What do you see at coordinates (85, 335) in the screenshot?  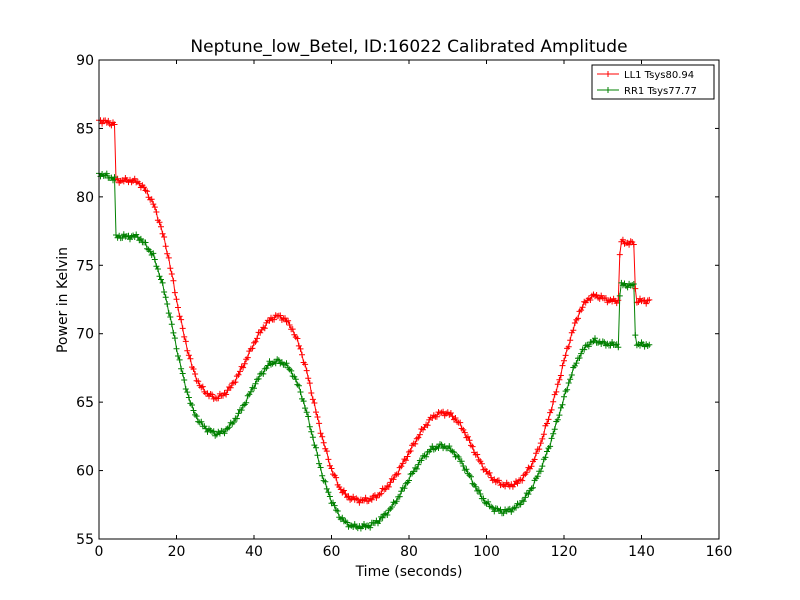 I see `y-tick-label: 70` at bounding box center [85, 335].